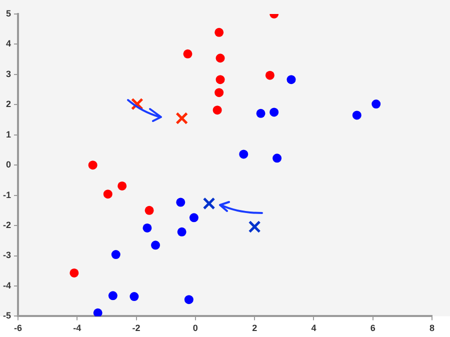 This screenshot has width=450, height=337. I want to click on y-tick-label: -4, so click(6, 285).